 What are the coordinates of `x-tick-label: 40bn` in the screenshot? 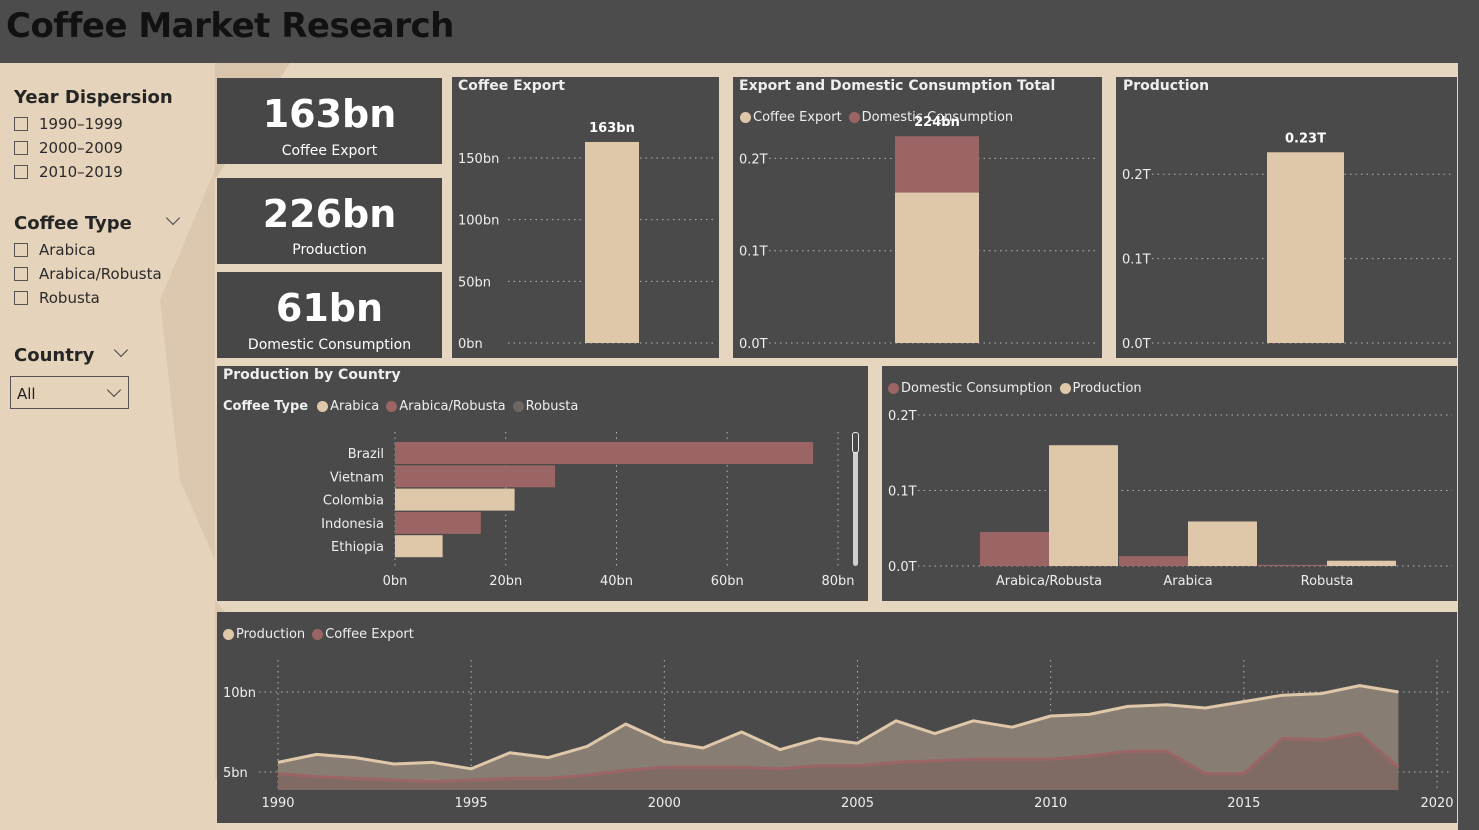 It's located at (616, 581).